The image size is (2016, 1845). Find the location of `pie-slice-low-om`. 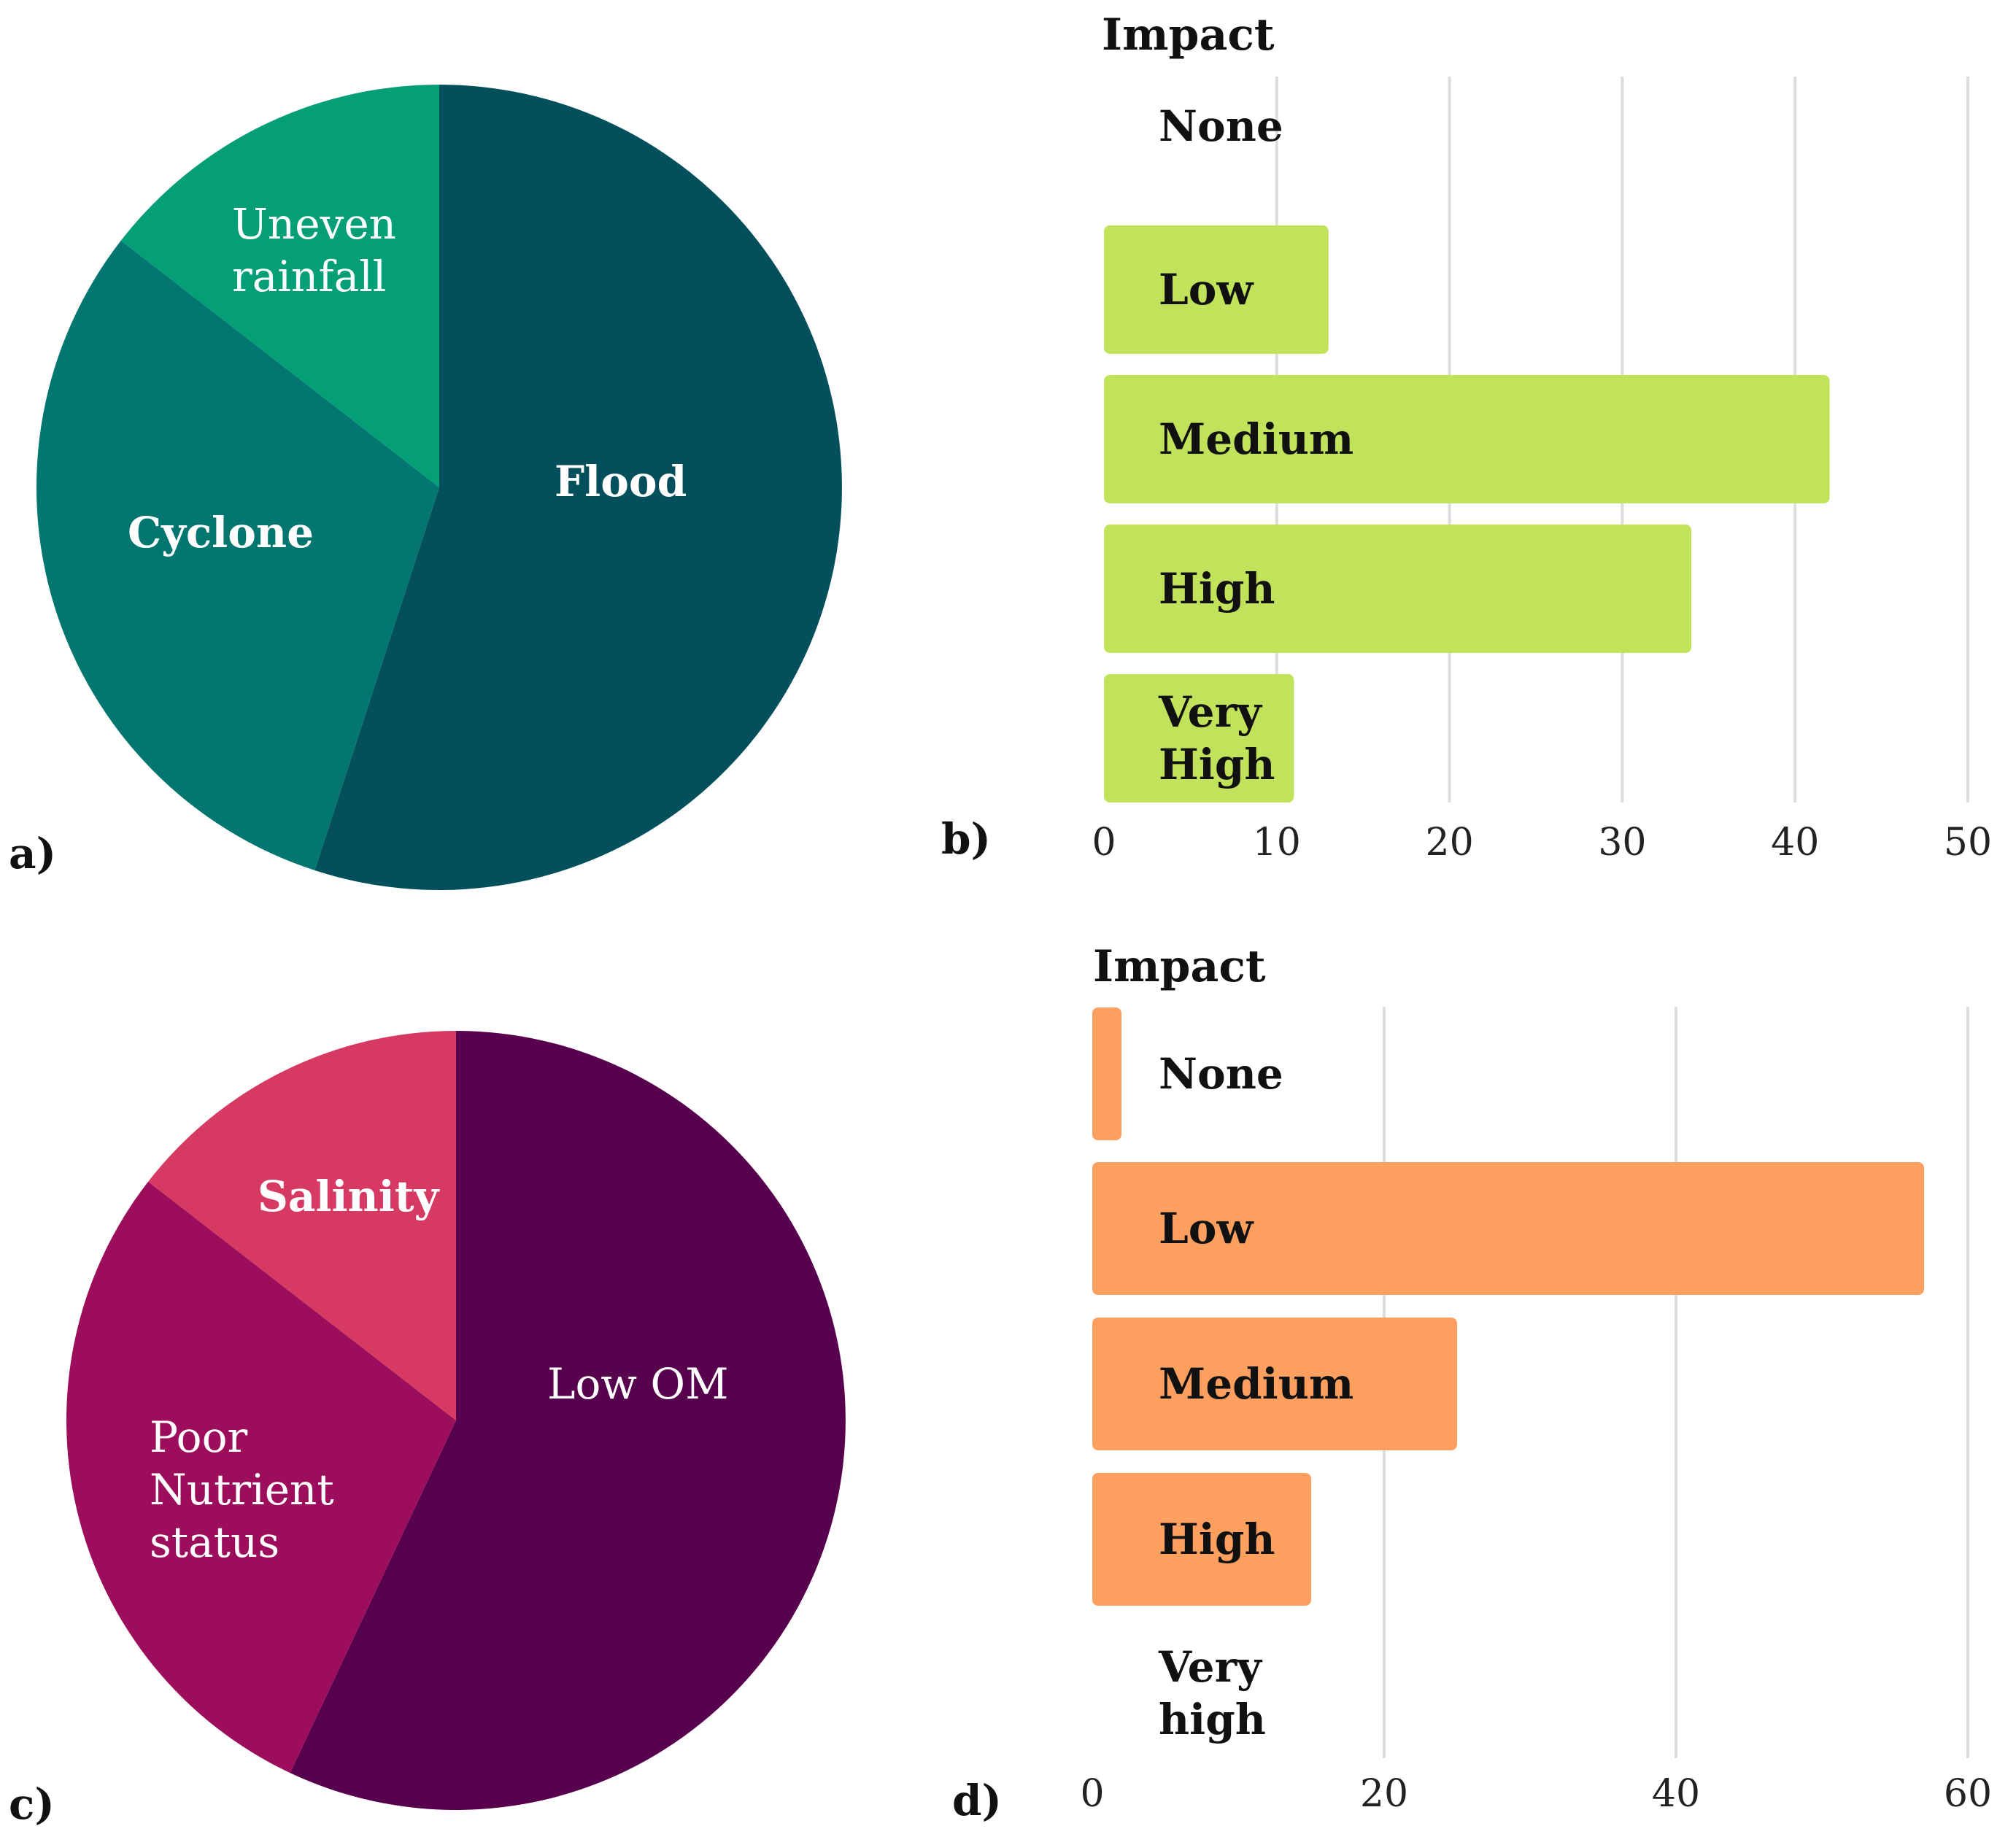

pie-slice-low-om is located at coordinates (568, 1420).